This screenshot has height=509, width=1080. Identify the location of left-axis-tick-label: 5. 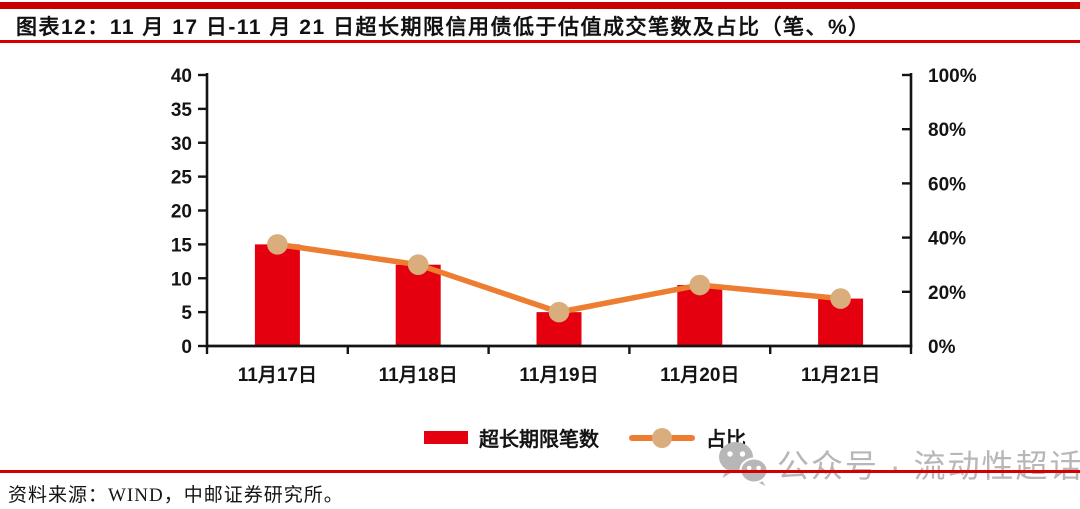
(186, 313).